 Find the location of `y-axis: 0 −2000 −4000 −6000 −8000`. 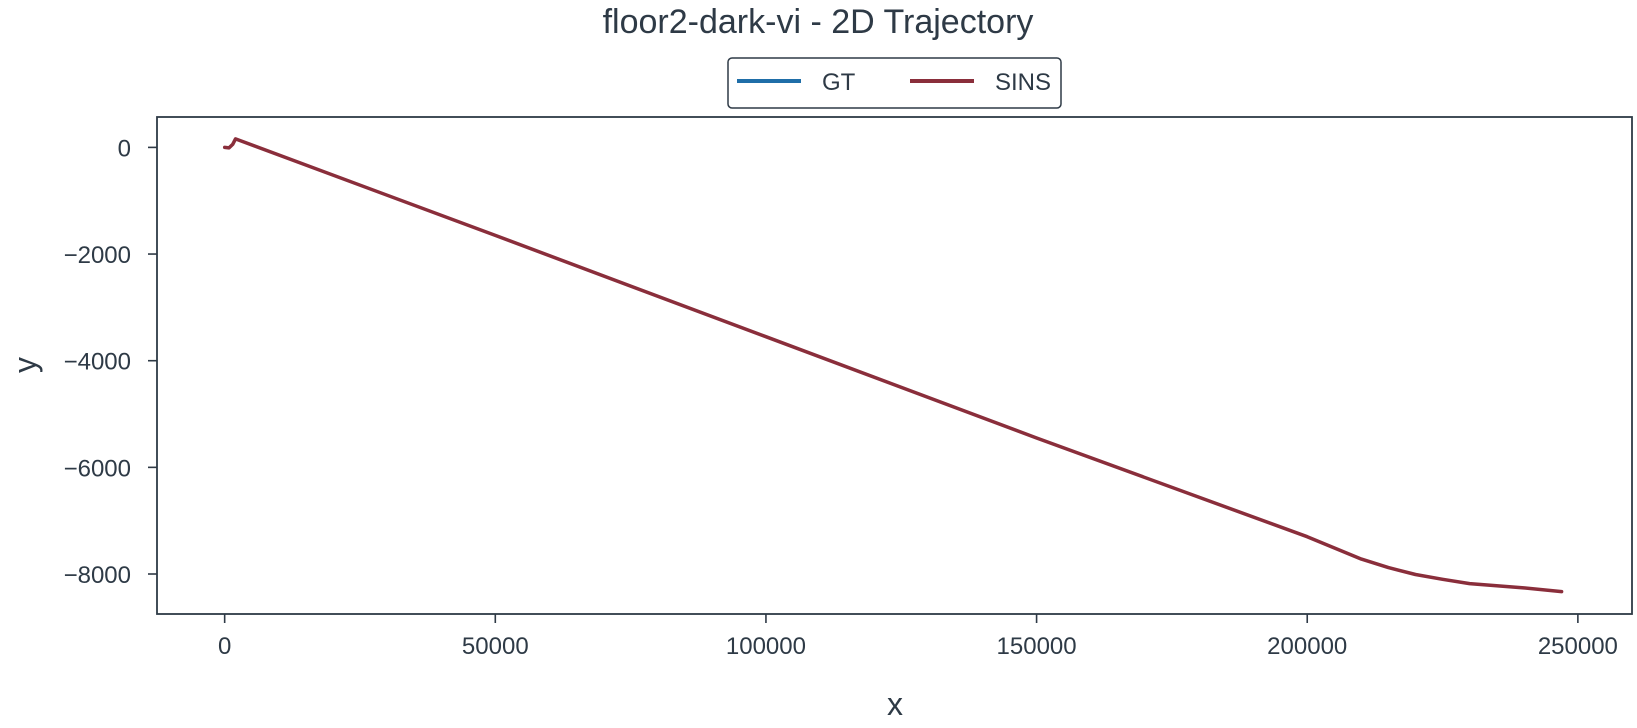

y-axis: 0 −2000 −4000 −6000 −8000 is located at coordinates (110, 362).